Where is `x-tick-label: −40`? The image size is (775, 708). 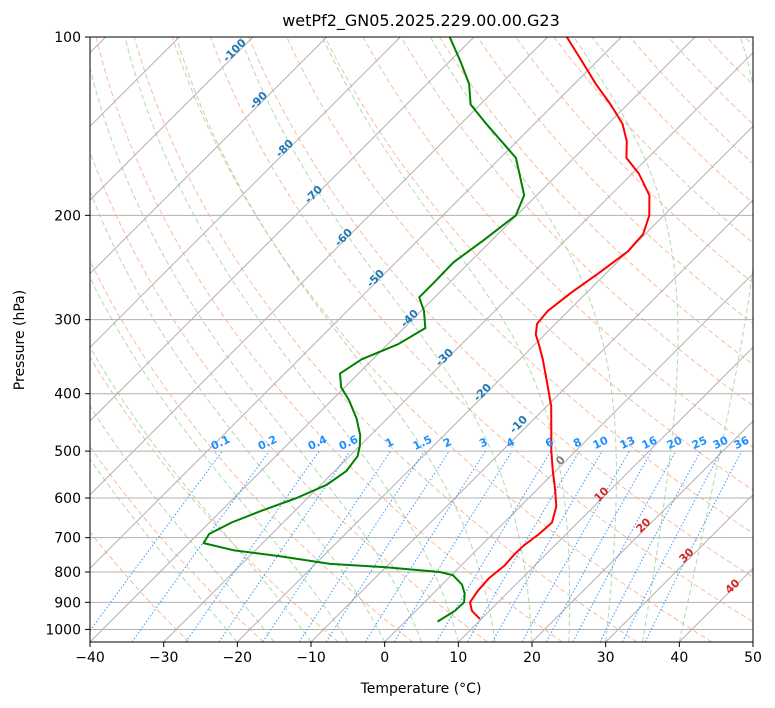 x-tick-label: −40 is located at coordinates (90, 658).